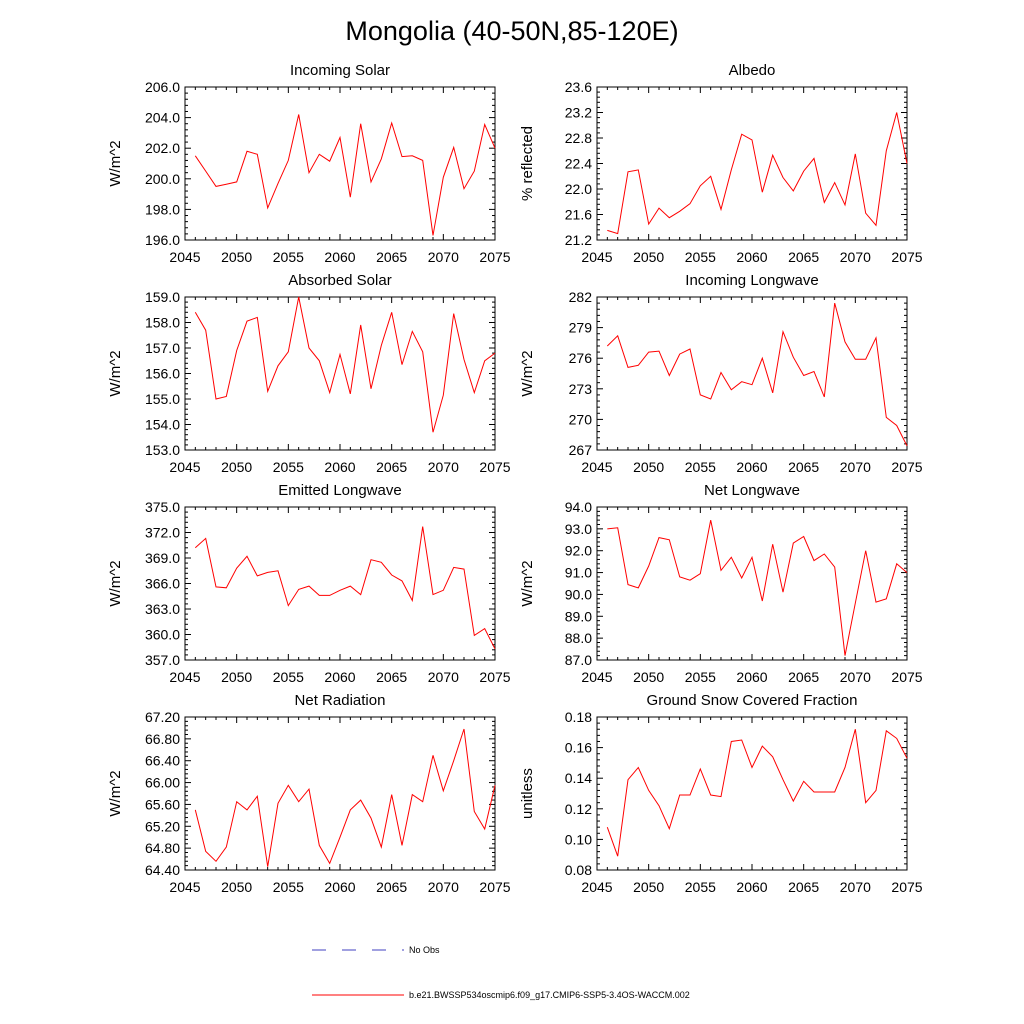 This screenshot has width=1024, height=1024. Describe the element at coordinates (511, 31) in the screenshot. I see `figure-title: Mongolia (40-50N,85-120E)` at that location.